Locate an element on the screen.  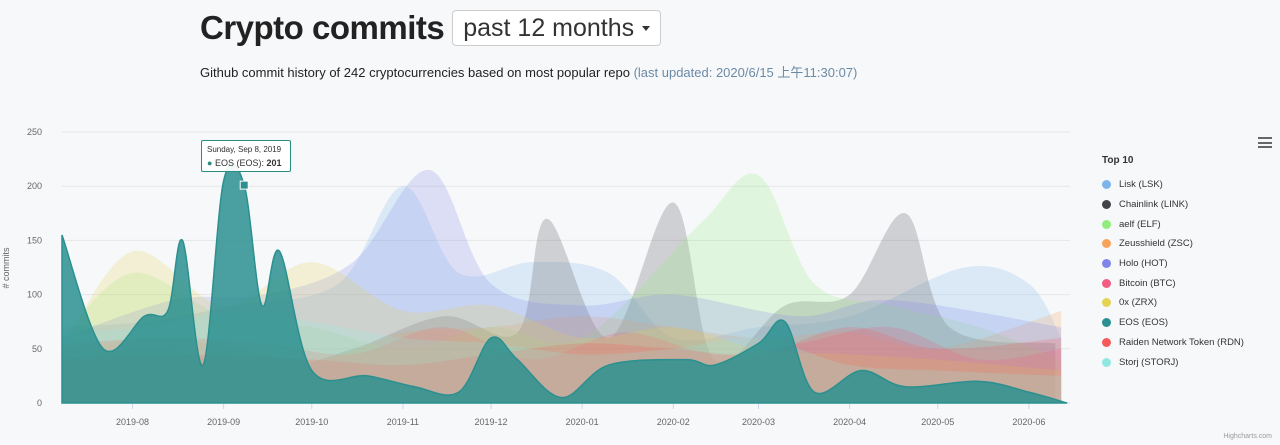
y-tick-label: 200 is located at coordinates (34, 186).